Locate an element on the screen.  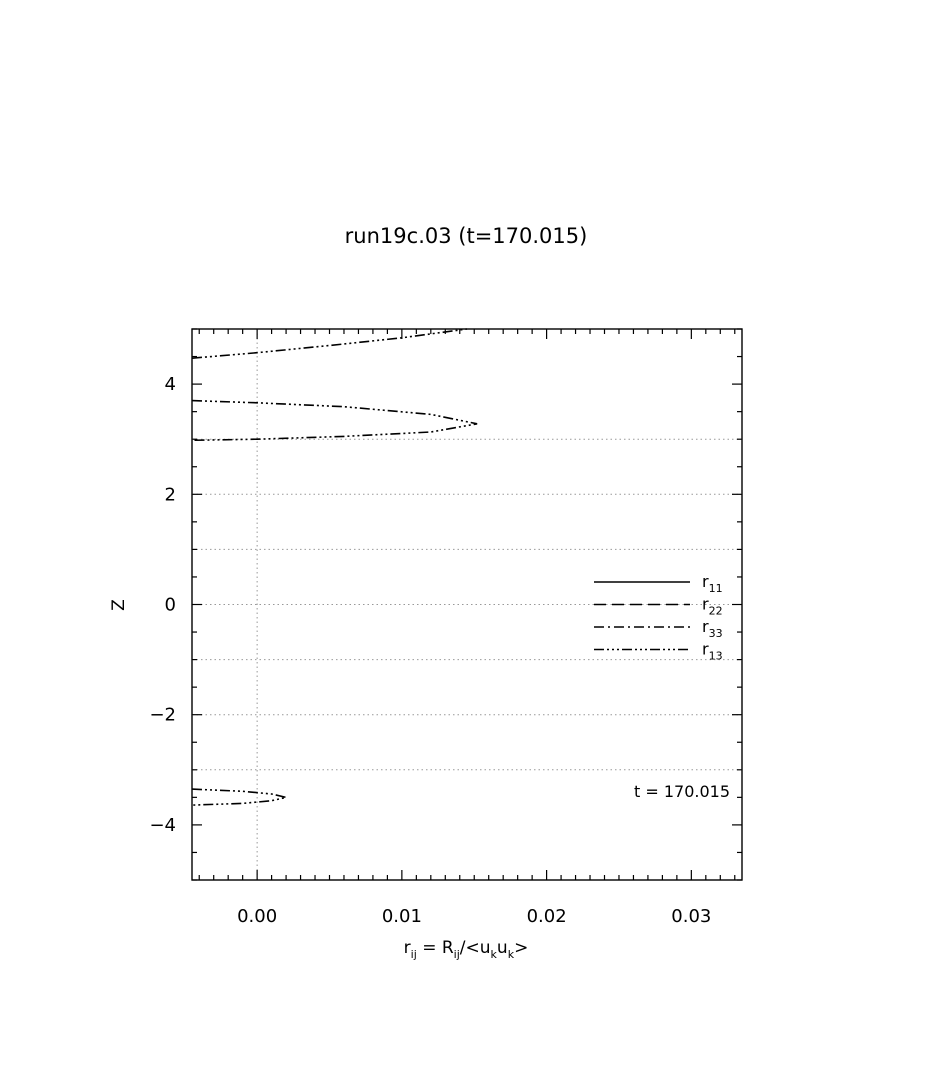
legend-label: r22 is located at coordinates (712, 606).